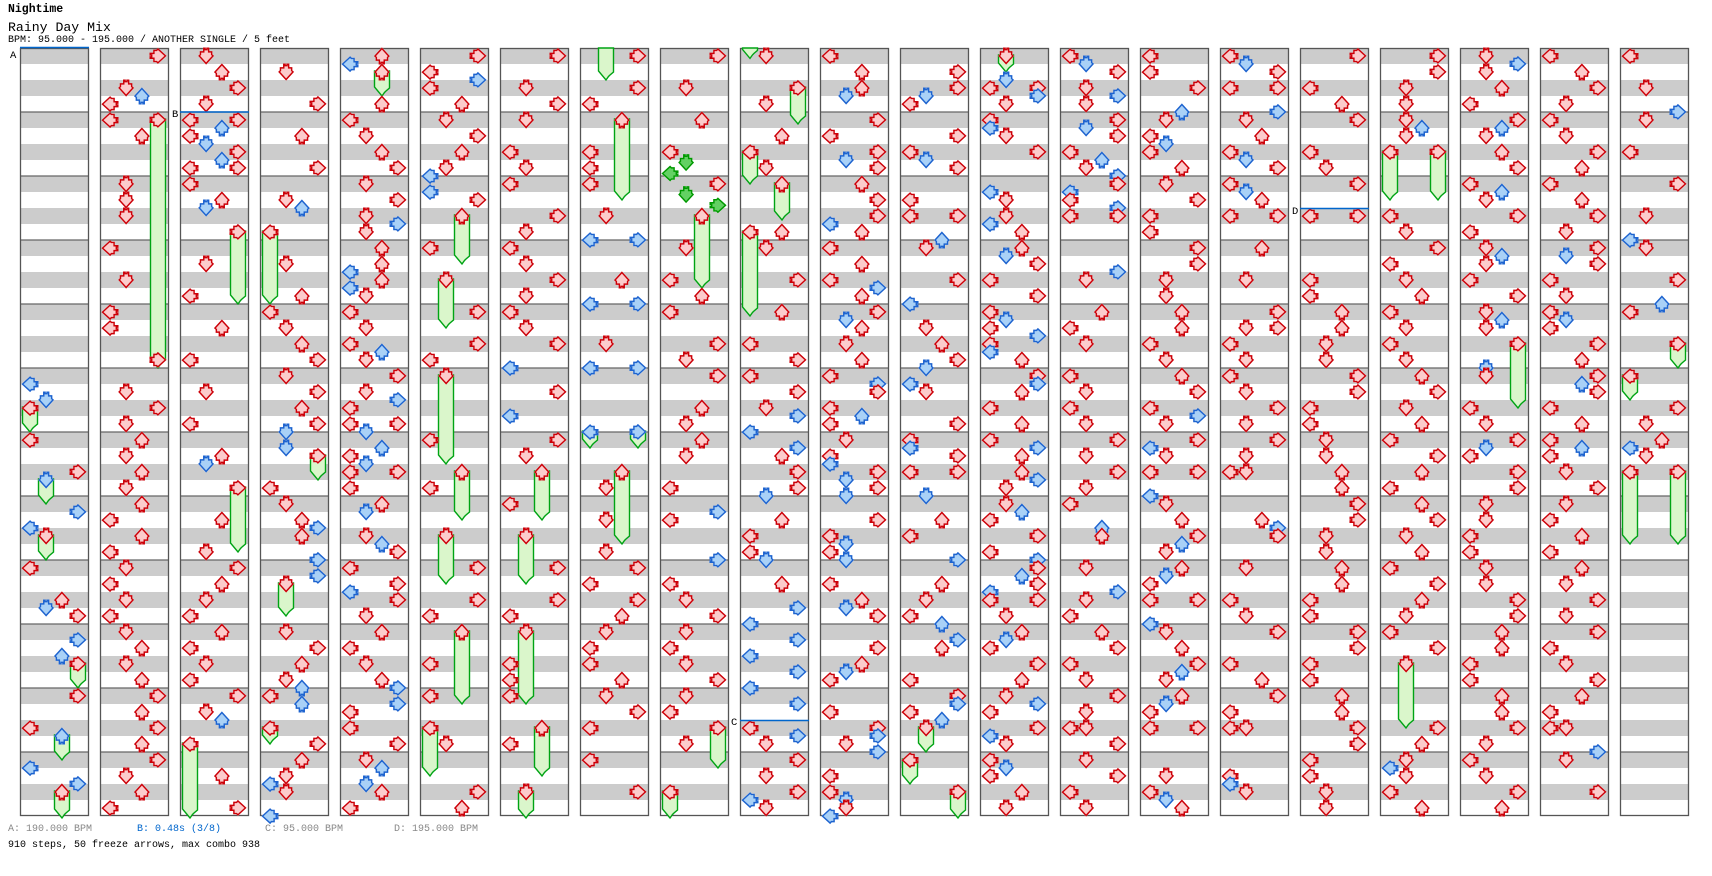  I want to click on svg-text: A, so click(13, 56).